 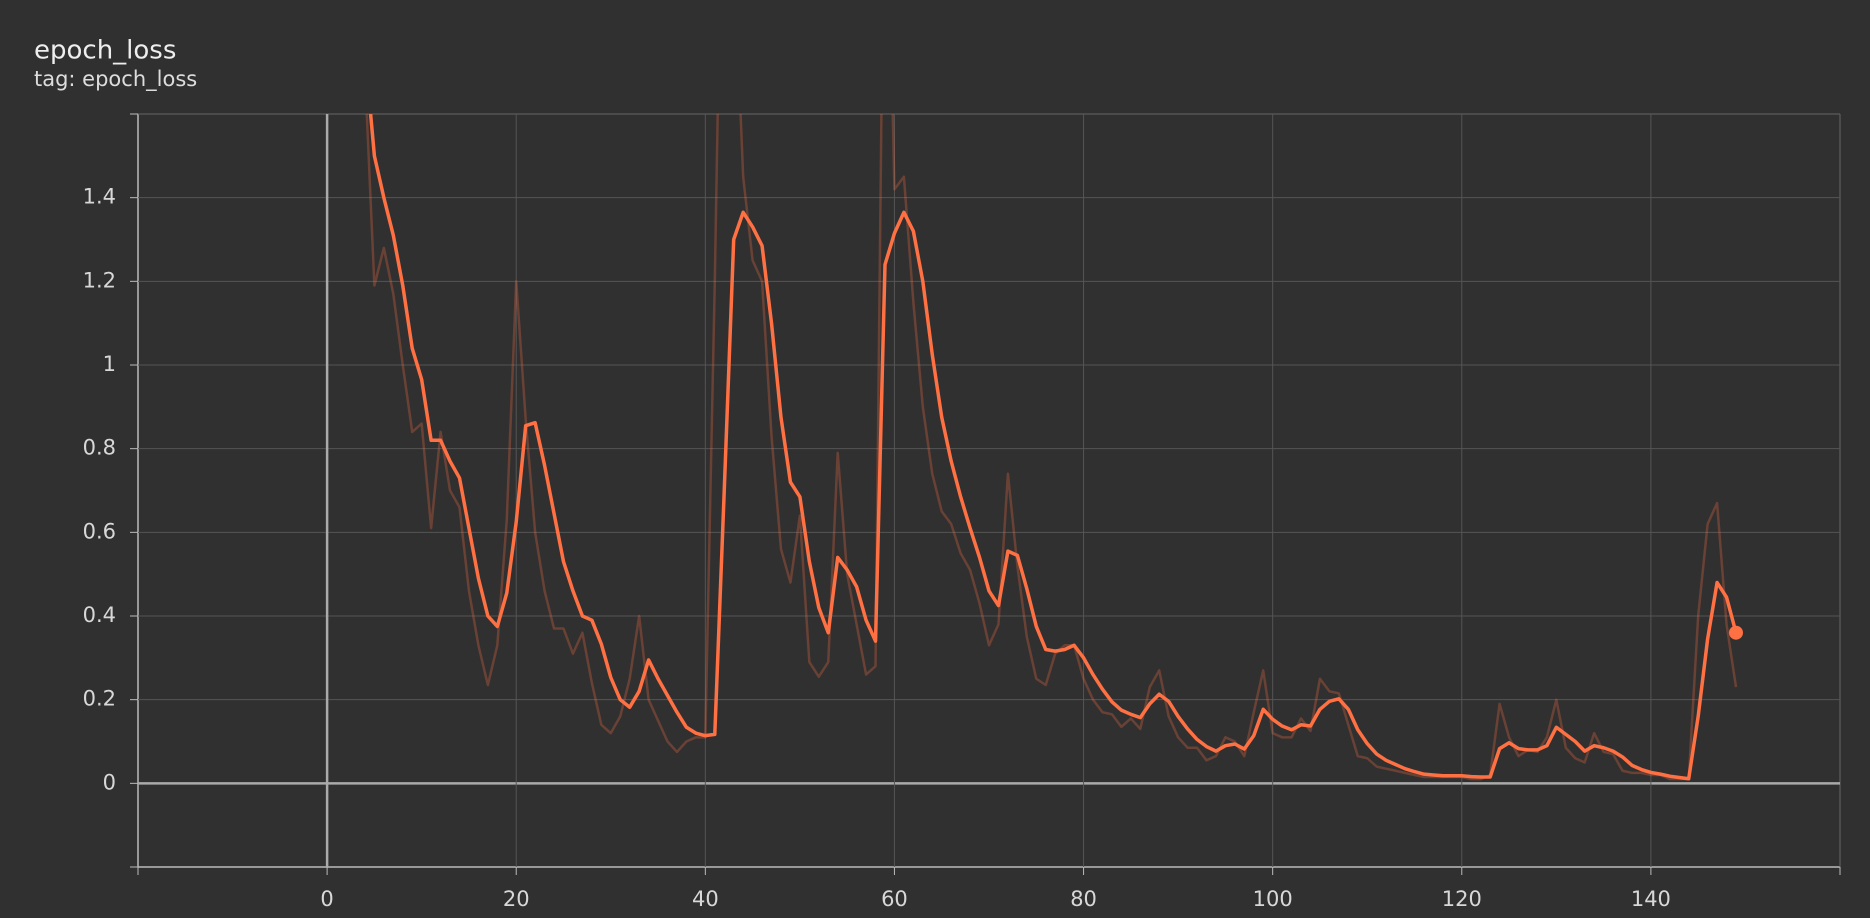 What do you see at coordinates (99, 699) in the screenshot?
I see `y-tick-label: 0.2` at bounding box center [99, 699].